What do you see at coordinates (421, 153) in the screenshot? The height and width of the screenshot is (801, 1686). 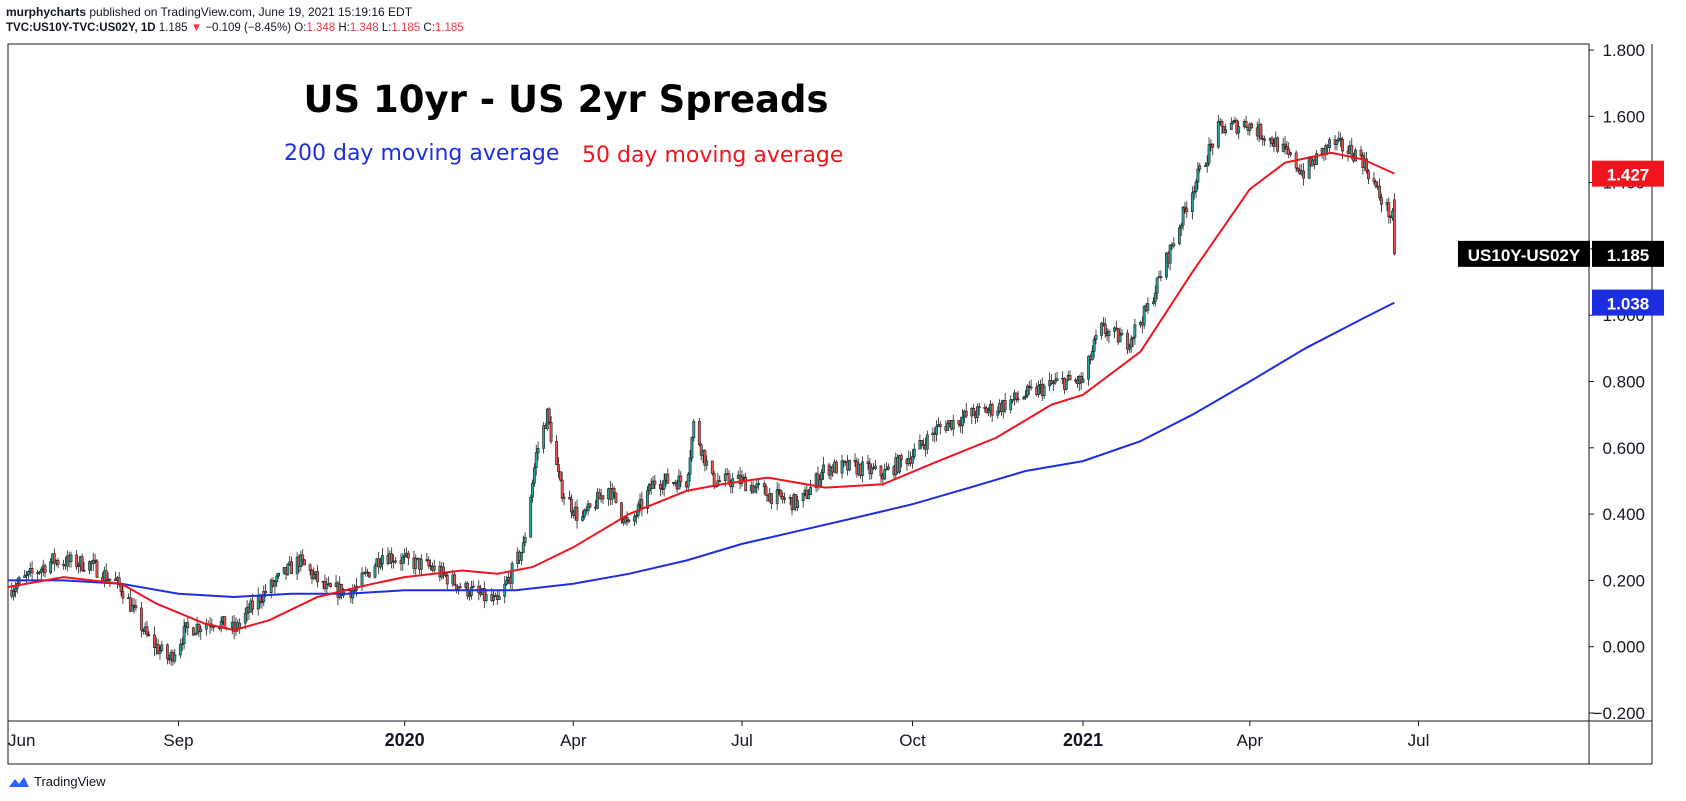 I see `legend-ma200: 200 day moving average` at bounding box center [421, 153].